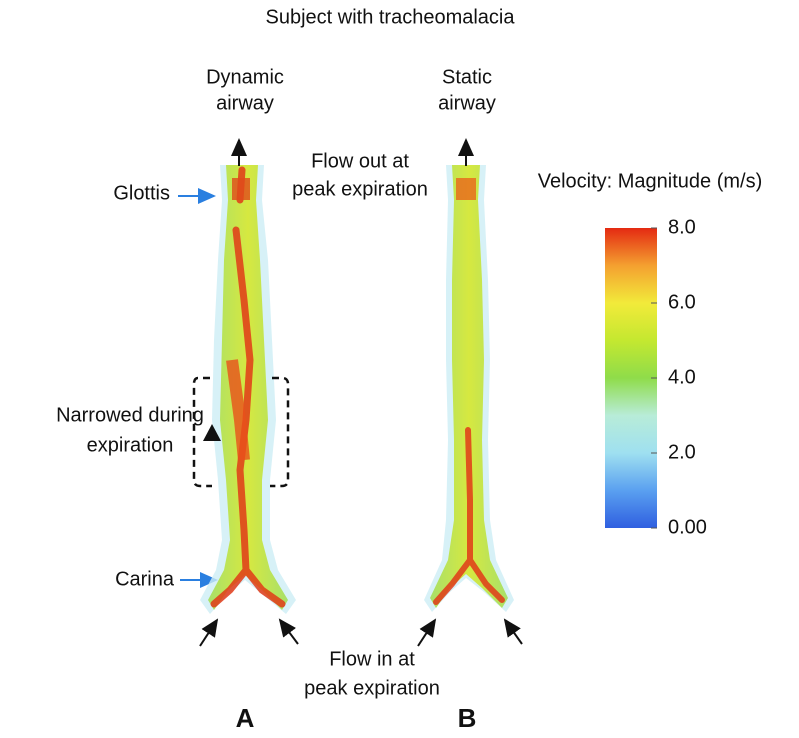  I want to click on colorbar-tick-label: 8.0, so click(682, 227).